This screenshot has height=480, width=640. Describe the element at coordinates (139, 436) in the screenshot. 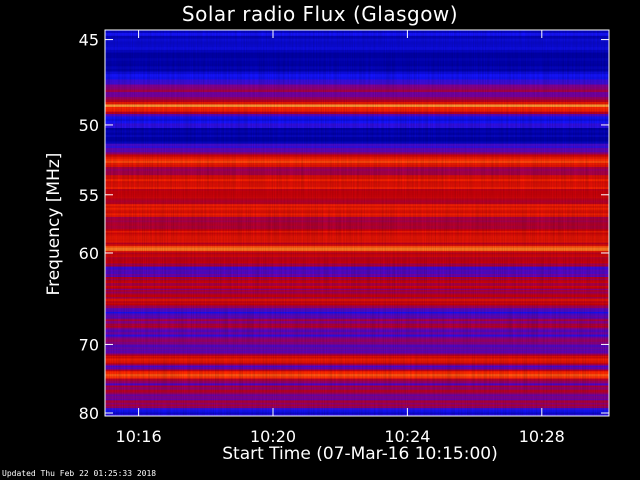

I see `x-tick-label: 10:16` at that location.